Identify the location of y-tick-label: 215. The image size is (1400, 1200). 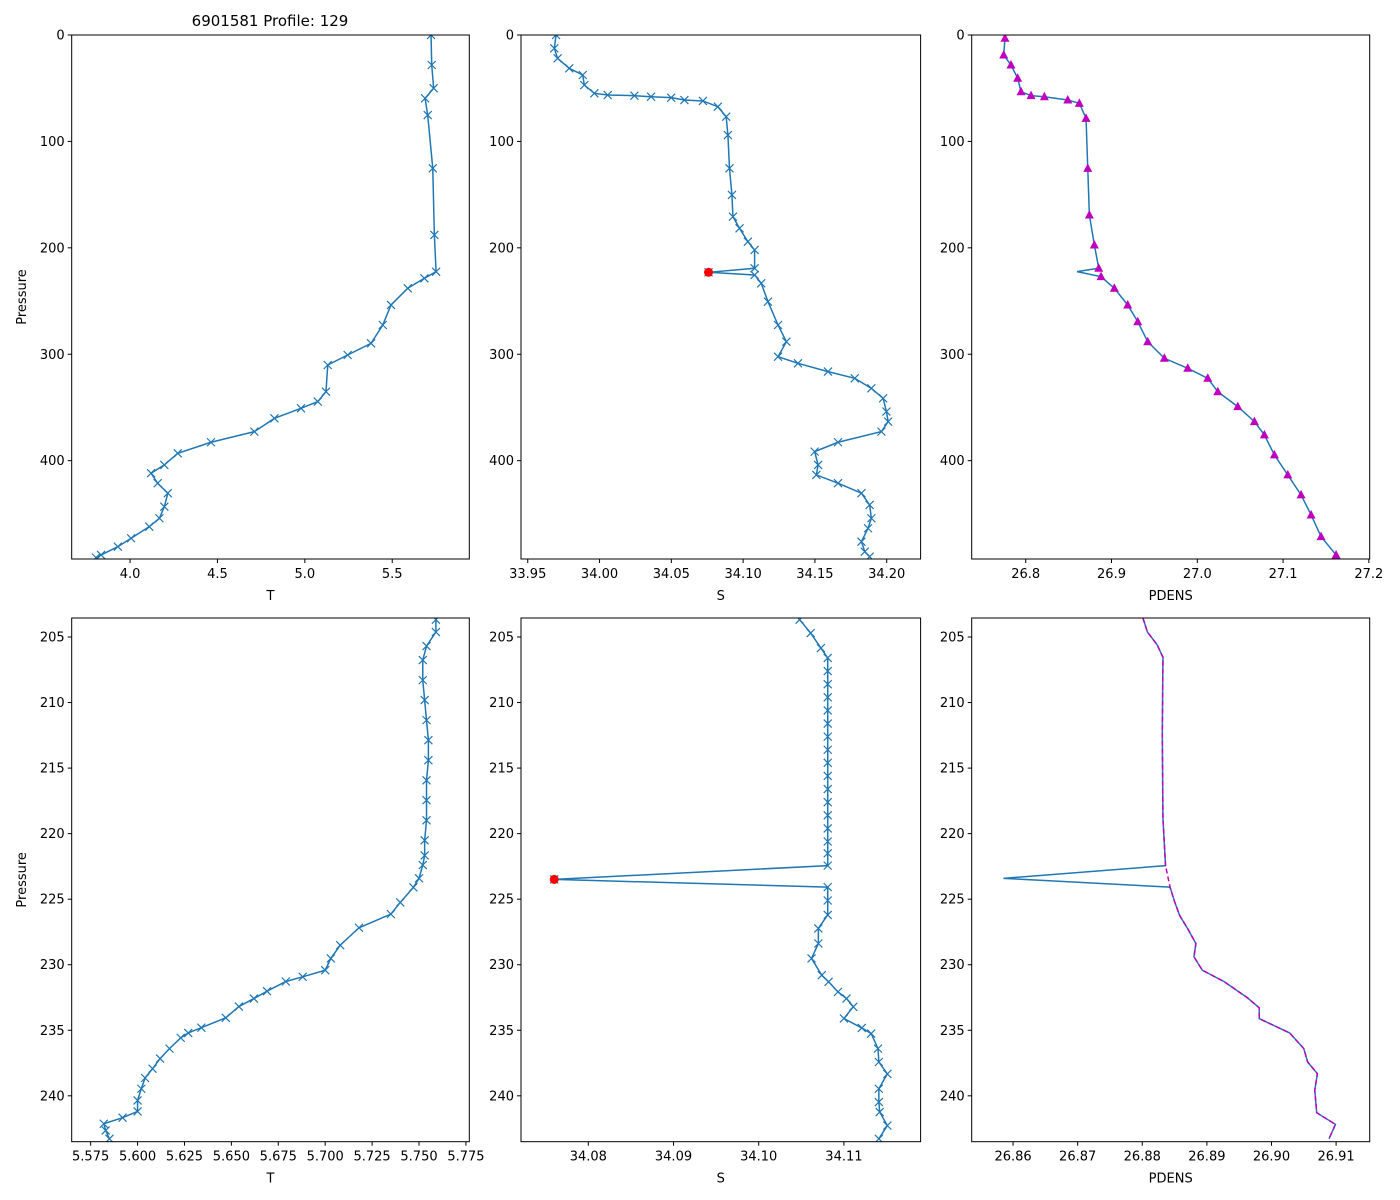
(52, 769).